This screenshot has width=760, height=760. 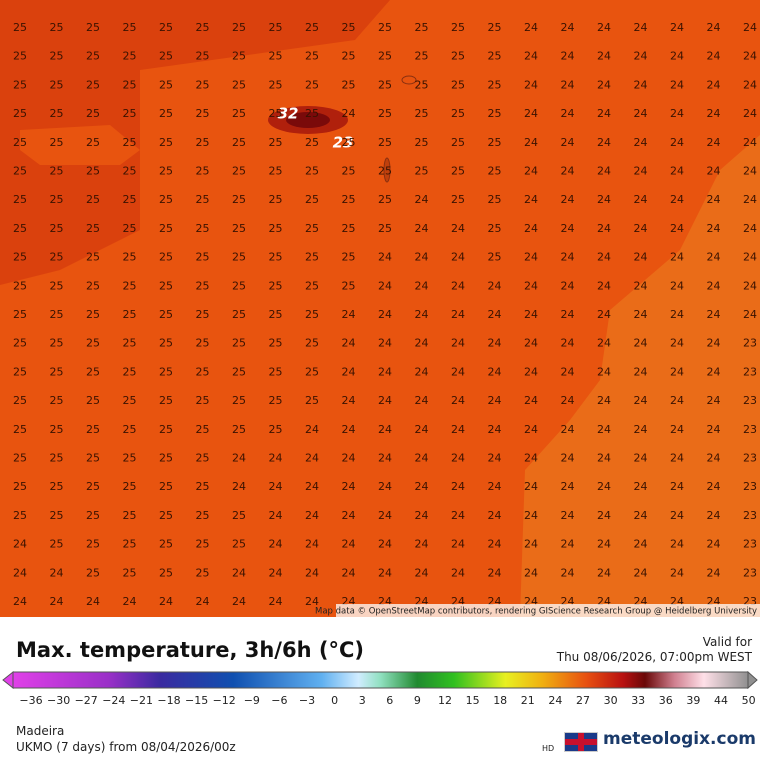 What do you see at coordinates (528, 700) in the screenshot?
I see `colorbar-tick-label: 21` at bounding box center [528, 700].